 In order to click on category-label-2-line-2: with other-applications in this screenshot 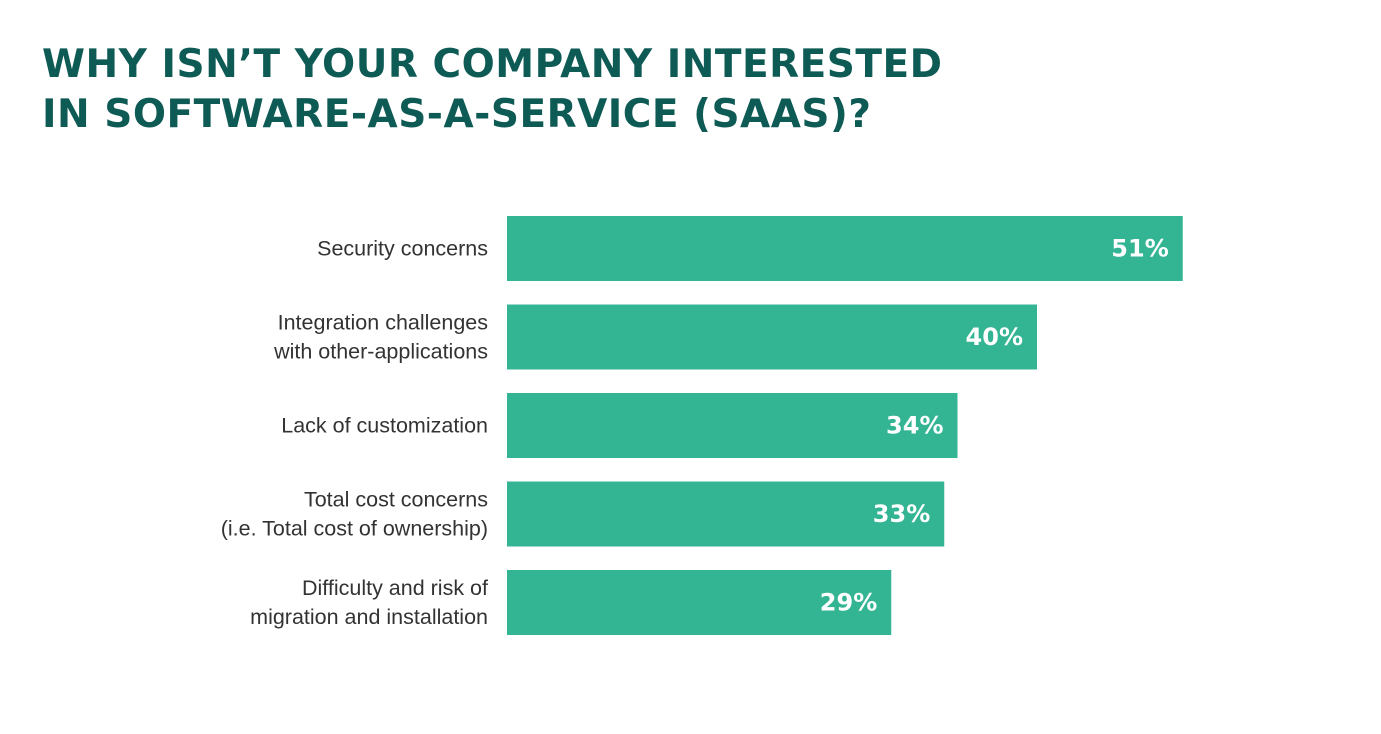, I will do `click(380, 352)`.